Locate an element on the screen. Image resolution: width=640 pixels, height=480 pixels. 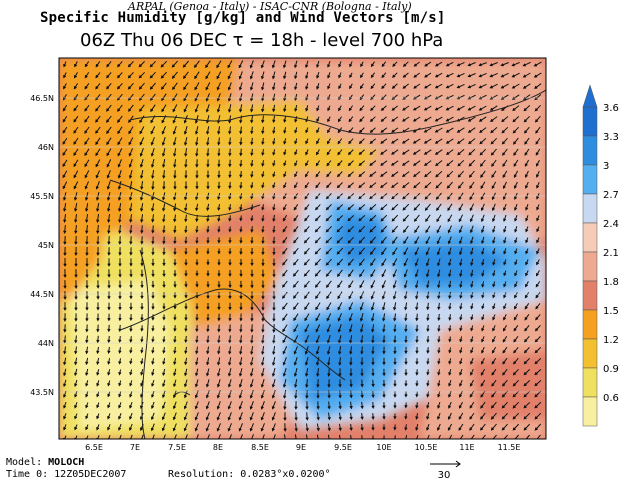
vector-scale: 30 is located at coordinates (445, 470).